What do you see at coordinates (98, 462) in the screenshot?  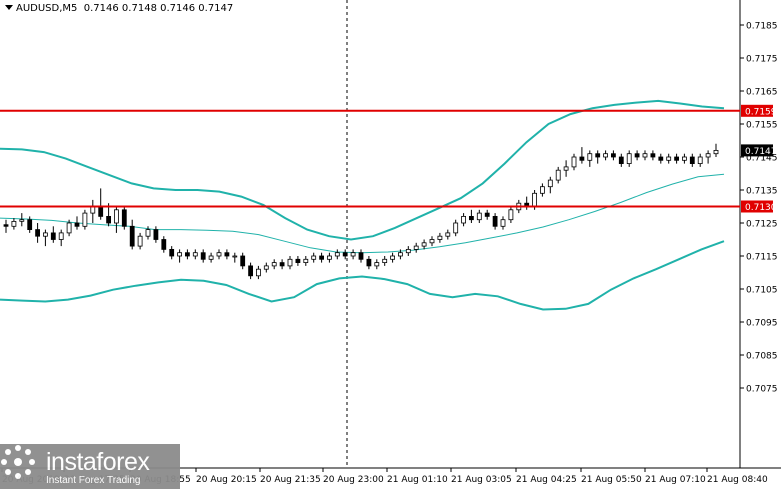 I see `brand-name: instaforex` at bounding box center [98, 462].